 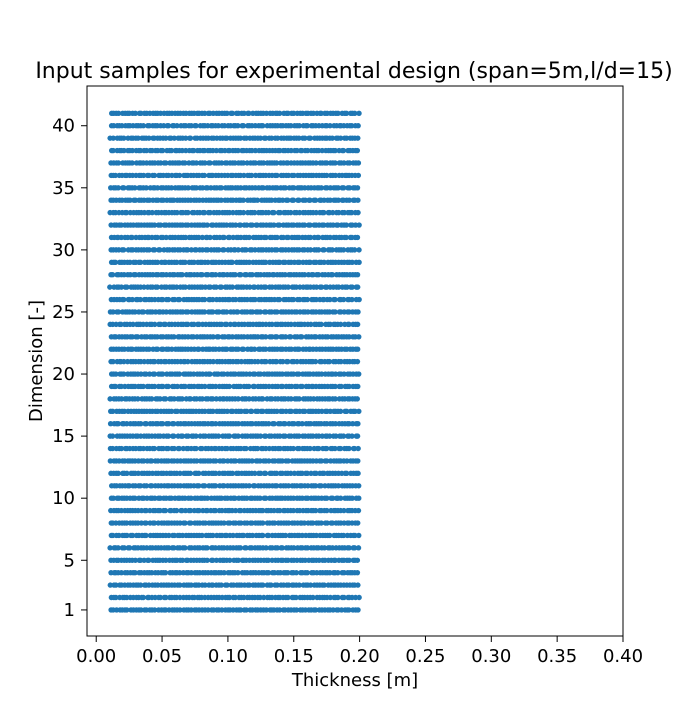 I want to click on y-tick-label: 20, so click(x=63, y=374).